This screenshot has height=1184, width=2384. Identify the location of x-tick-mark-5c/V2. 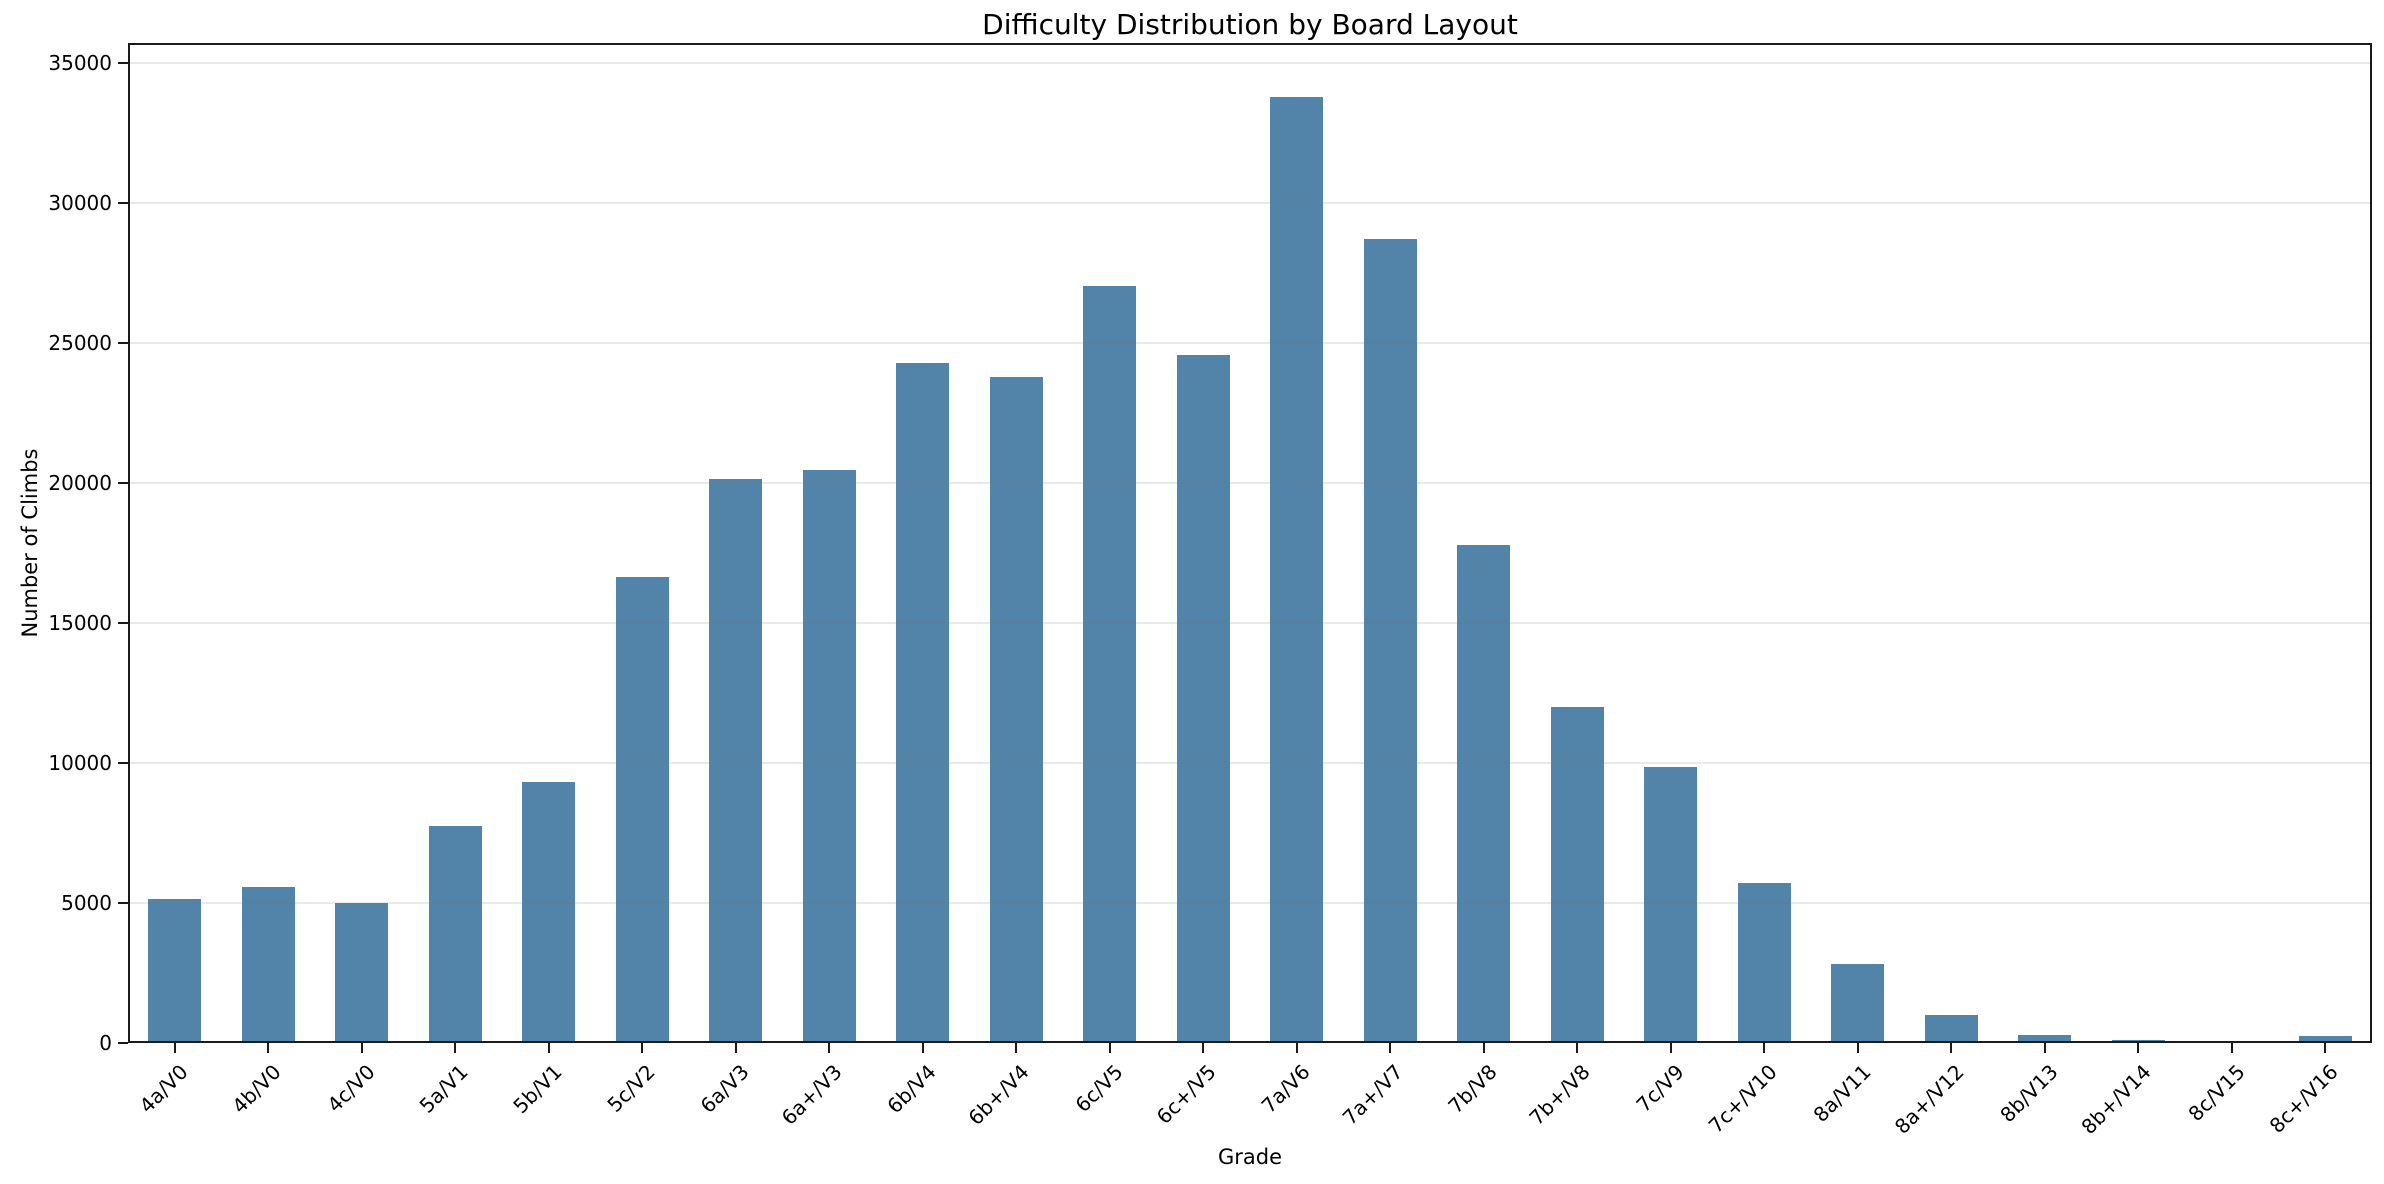
(642, 1048).